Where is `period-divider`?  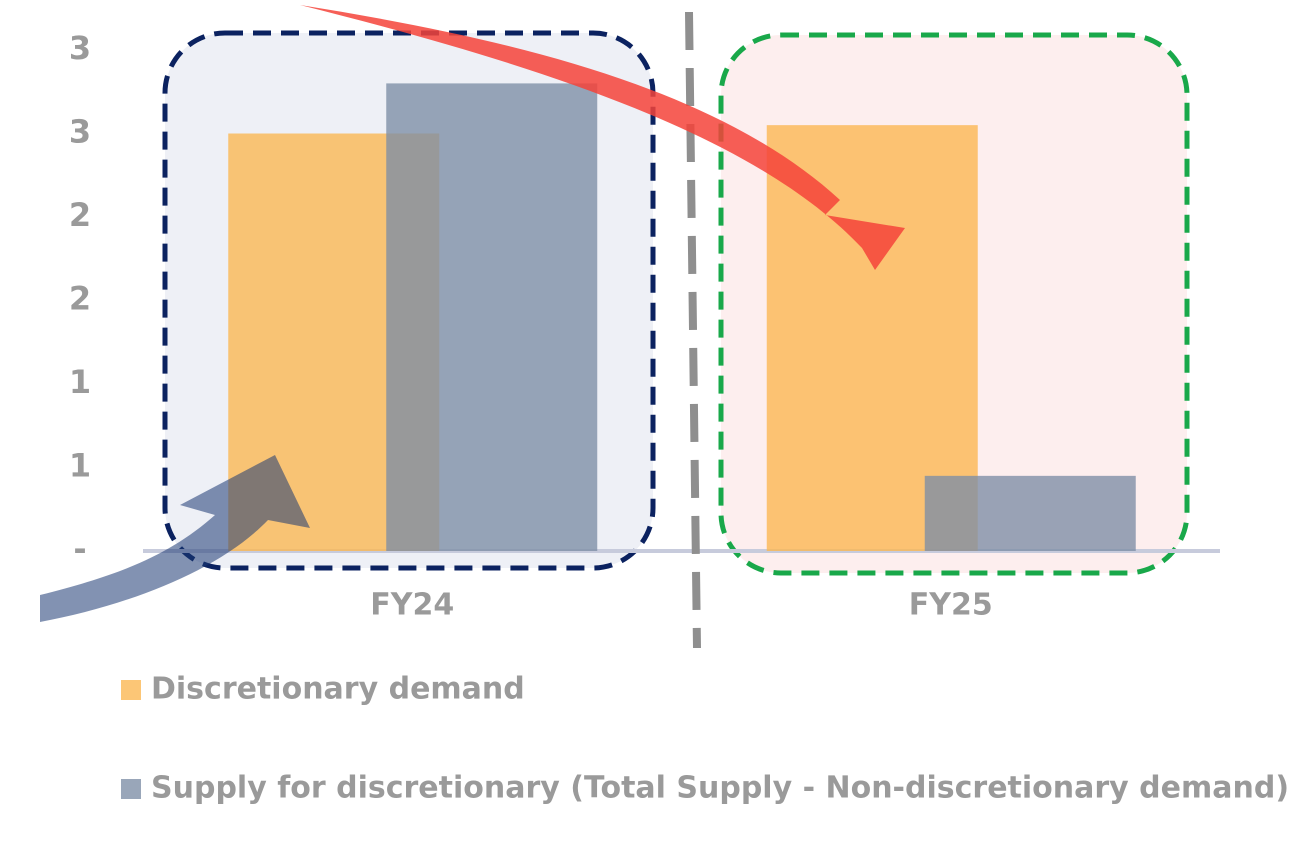
period-divider is located at coordinates (693, 330).